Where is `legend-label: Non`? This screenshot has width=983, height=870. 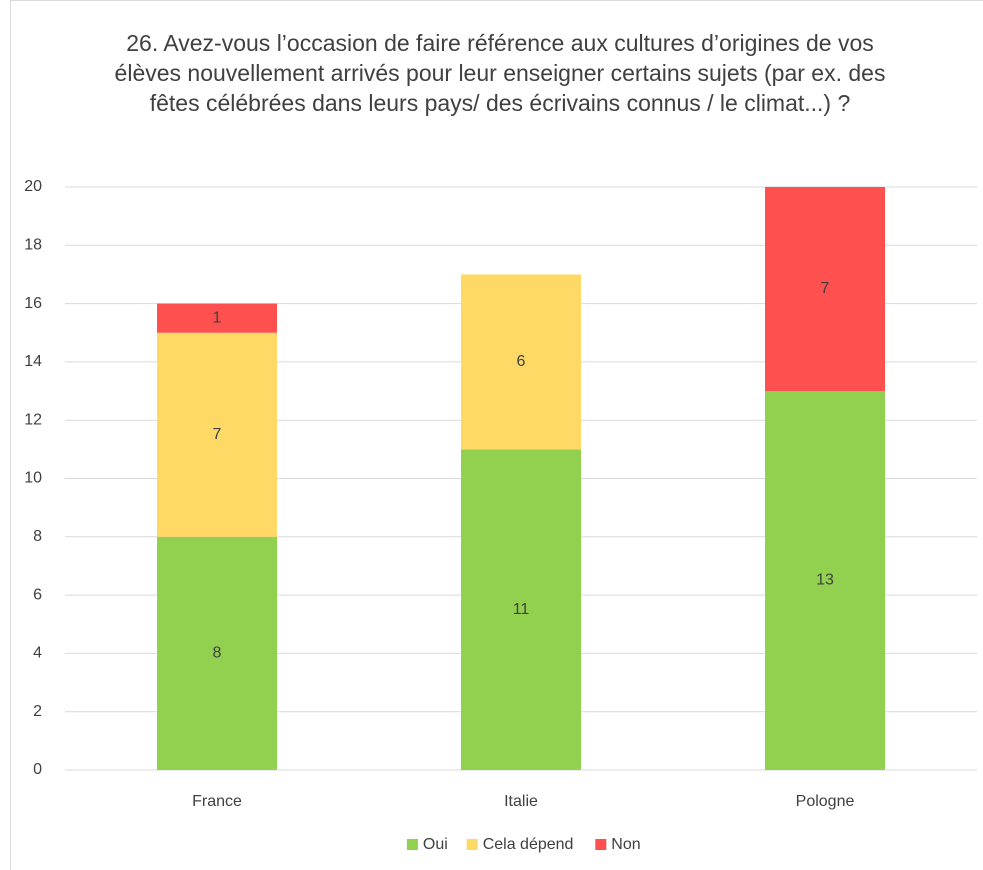
legend-label: Non is located at coordinates (625, 844).